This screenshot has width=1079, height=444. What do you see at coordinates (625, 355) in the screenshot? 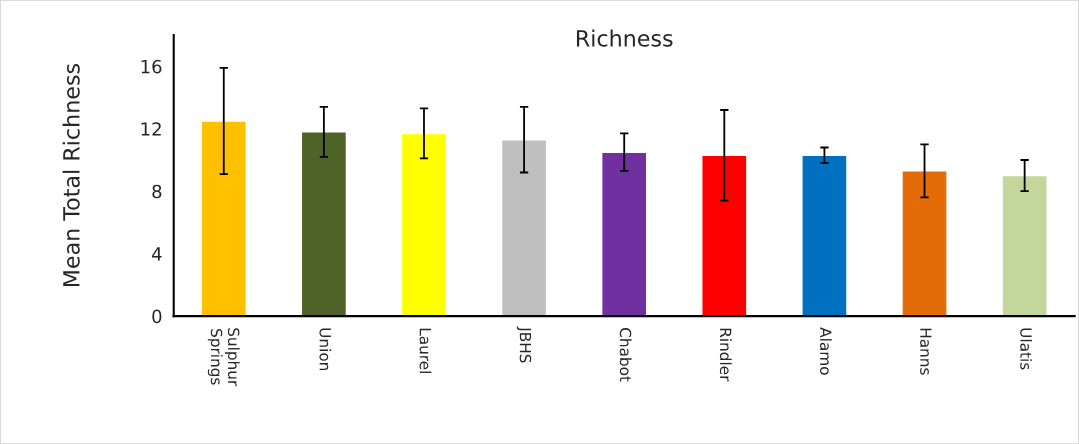
I see `x-tick-label: Chabot` at bounding box center [625, 355].